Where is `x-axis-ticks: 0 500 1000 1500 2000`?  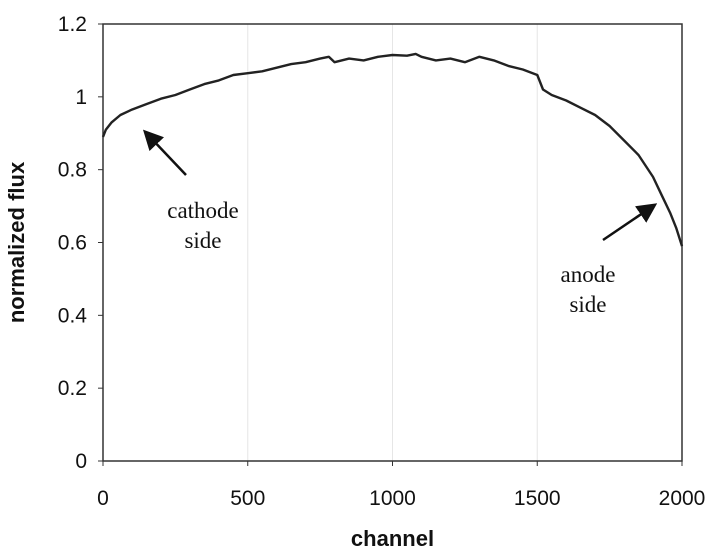 x-axis-ticks: 0 500 1000 1500 2000 is located at coordinates (401, 485).